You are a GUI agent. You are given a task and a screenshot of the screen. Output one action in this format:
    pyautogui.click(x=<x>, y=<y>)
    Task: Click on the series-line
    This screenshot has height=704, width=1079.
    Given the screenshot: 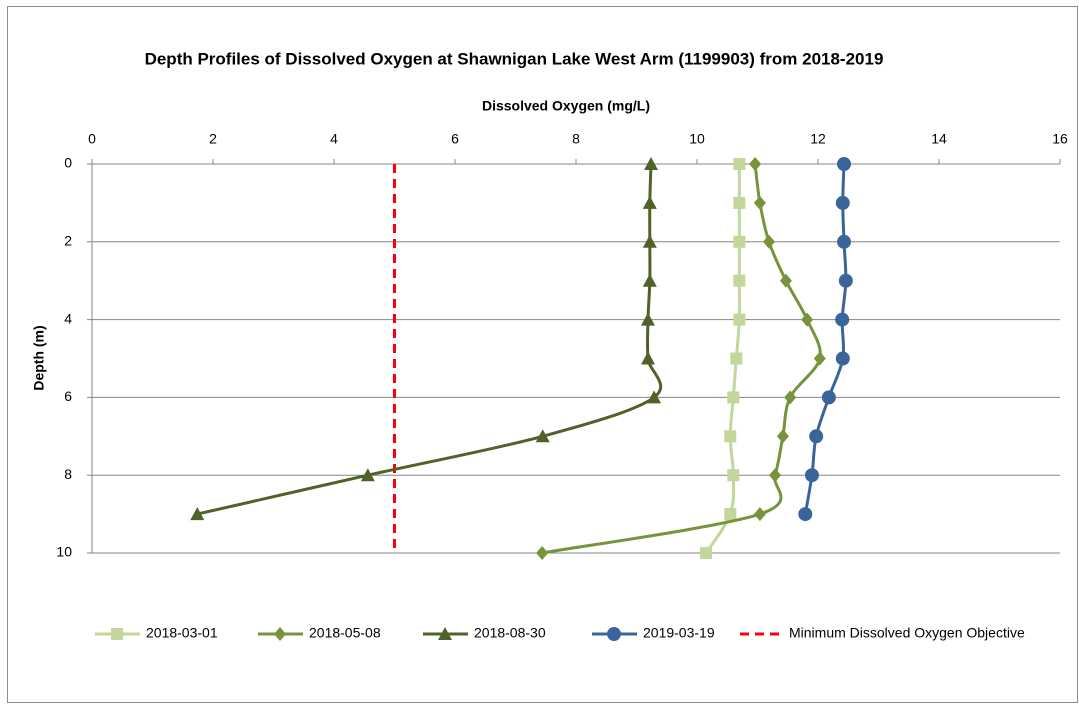 What is the action you would take?
    pyautogui.click(x=825, y=339)
    